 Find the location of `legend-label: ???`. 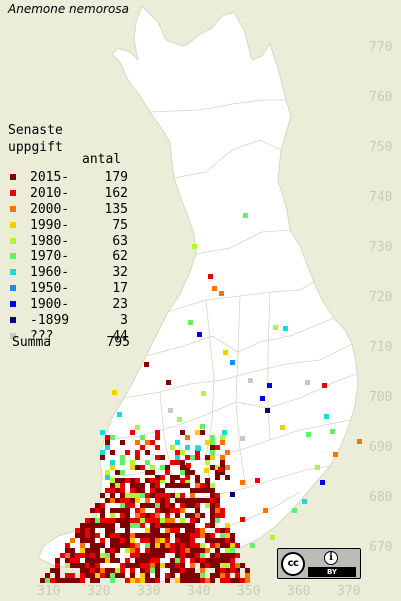

legend-label: ??? is located at coordinates (42, 336).